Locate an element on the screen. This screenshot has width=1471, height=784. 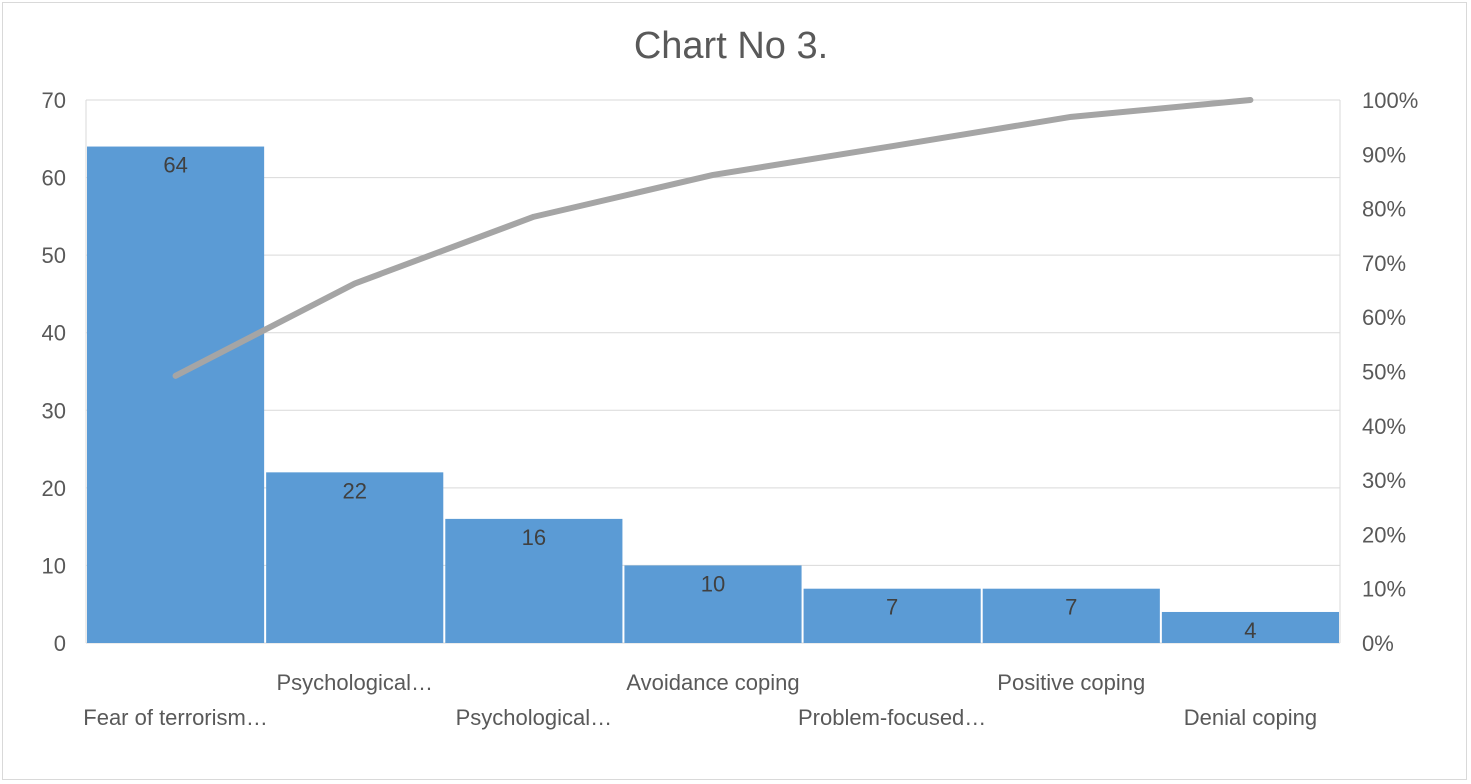
y-tick-label: 30 is located at coordinates (54, 410).